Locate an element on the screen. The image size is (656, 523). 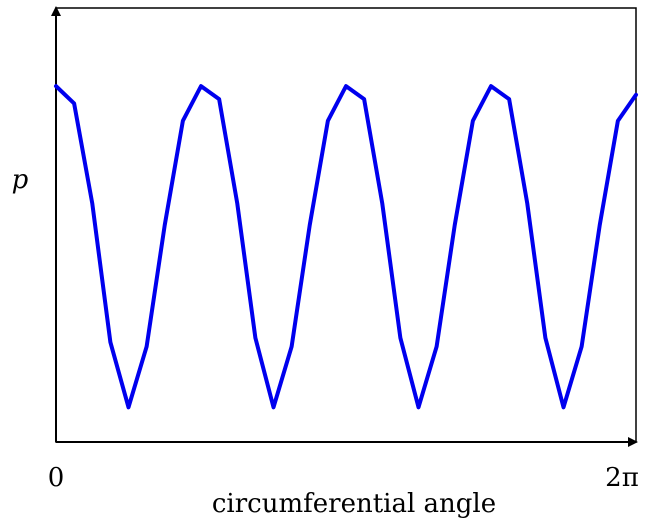
x-tick-label-2pi: 2π is located at coordinates (622, 478).